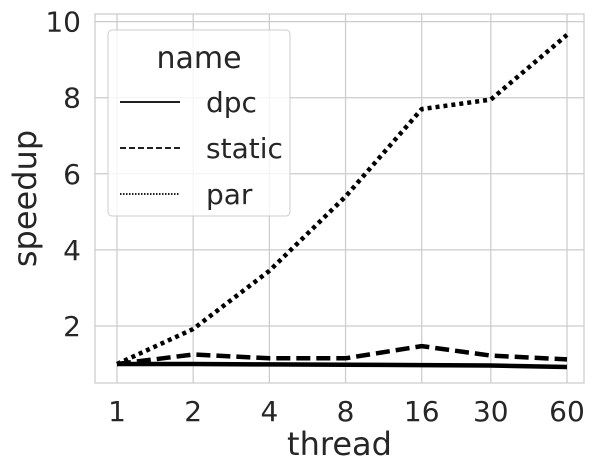 This screenshot has height=473, width=599. Describe the element at coordinates (117, 411) in the screenshot. I see `x-tick-label: 1` at that location.